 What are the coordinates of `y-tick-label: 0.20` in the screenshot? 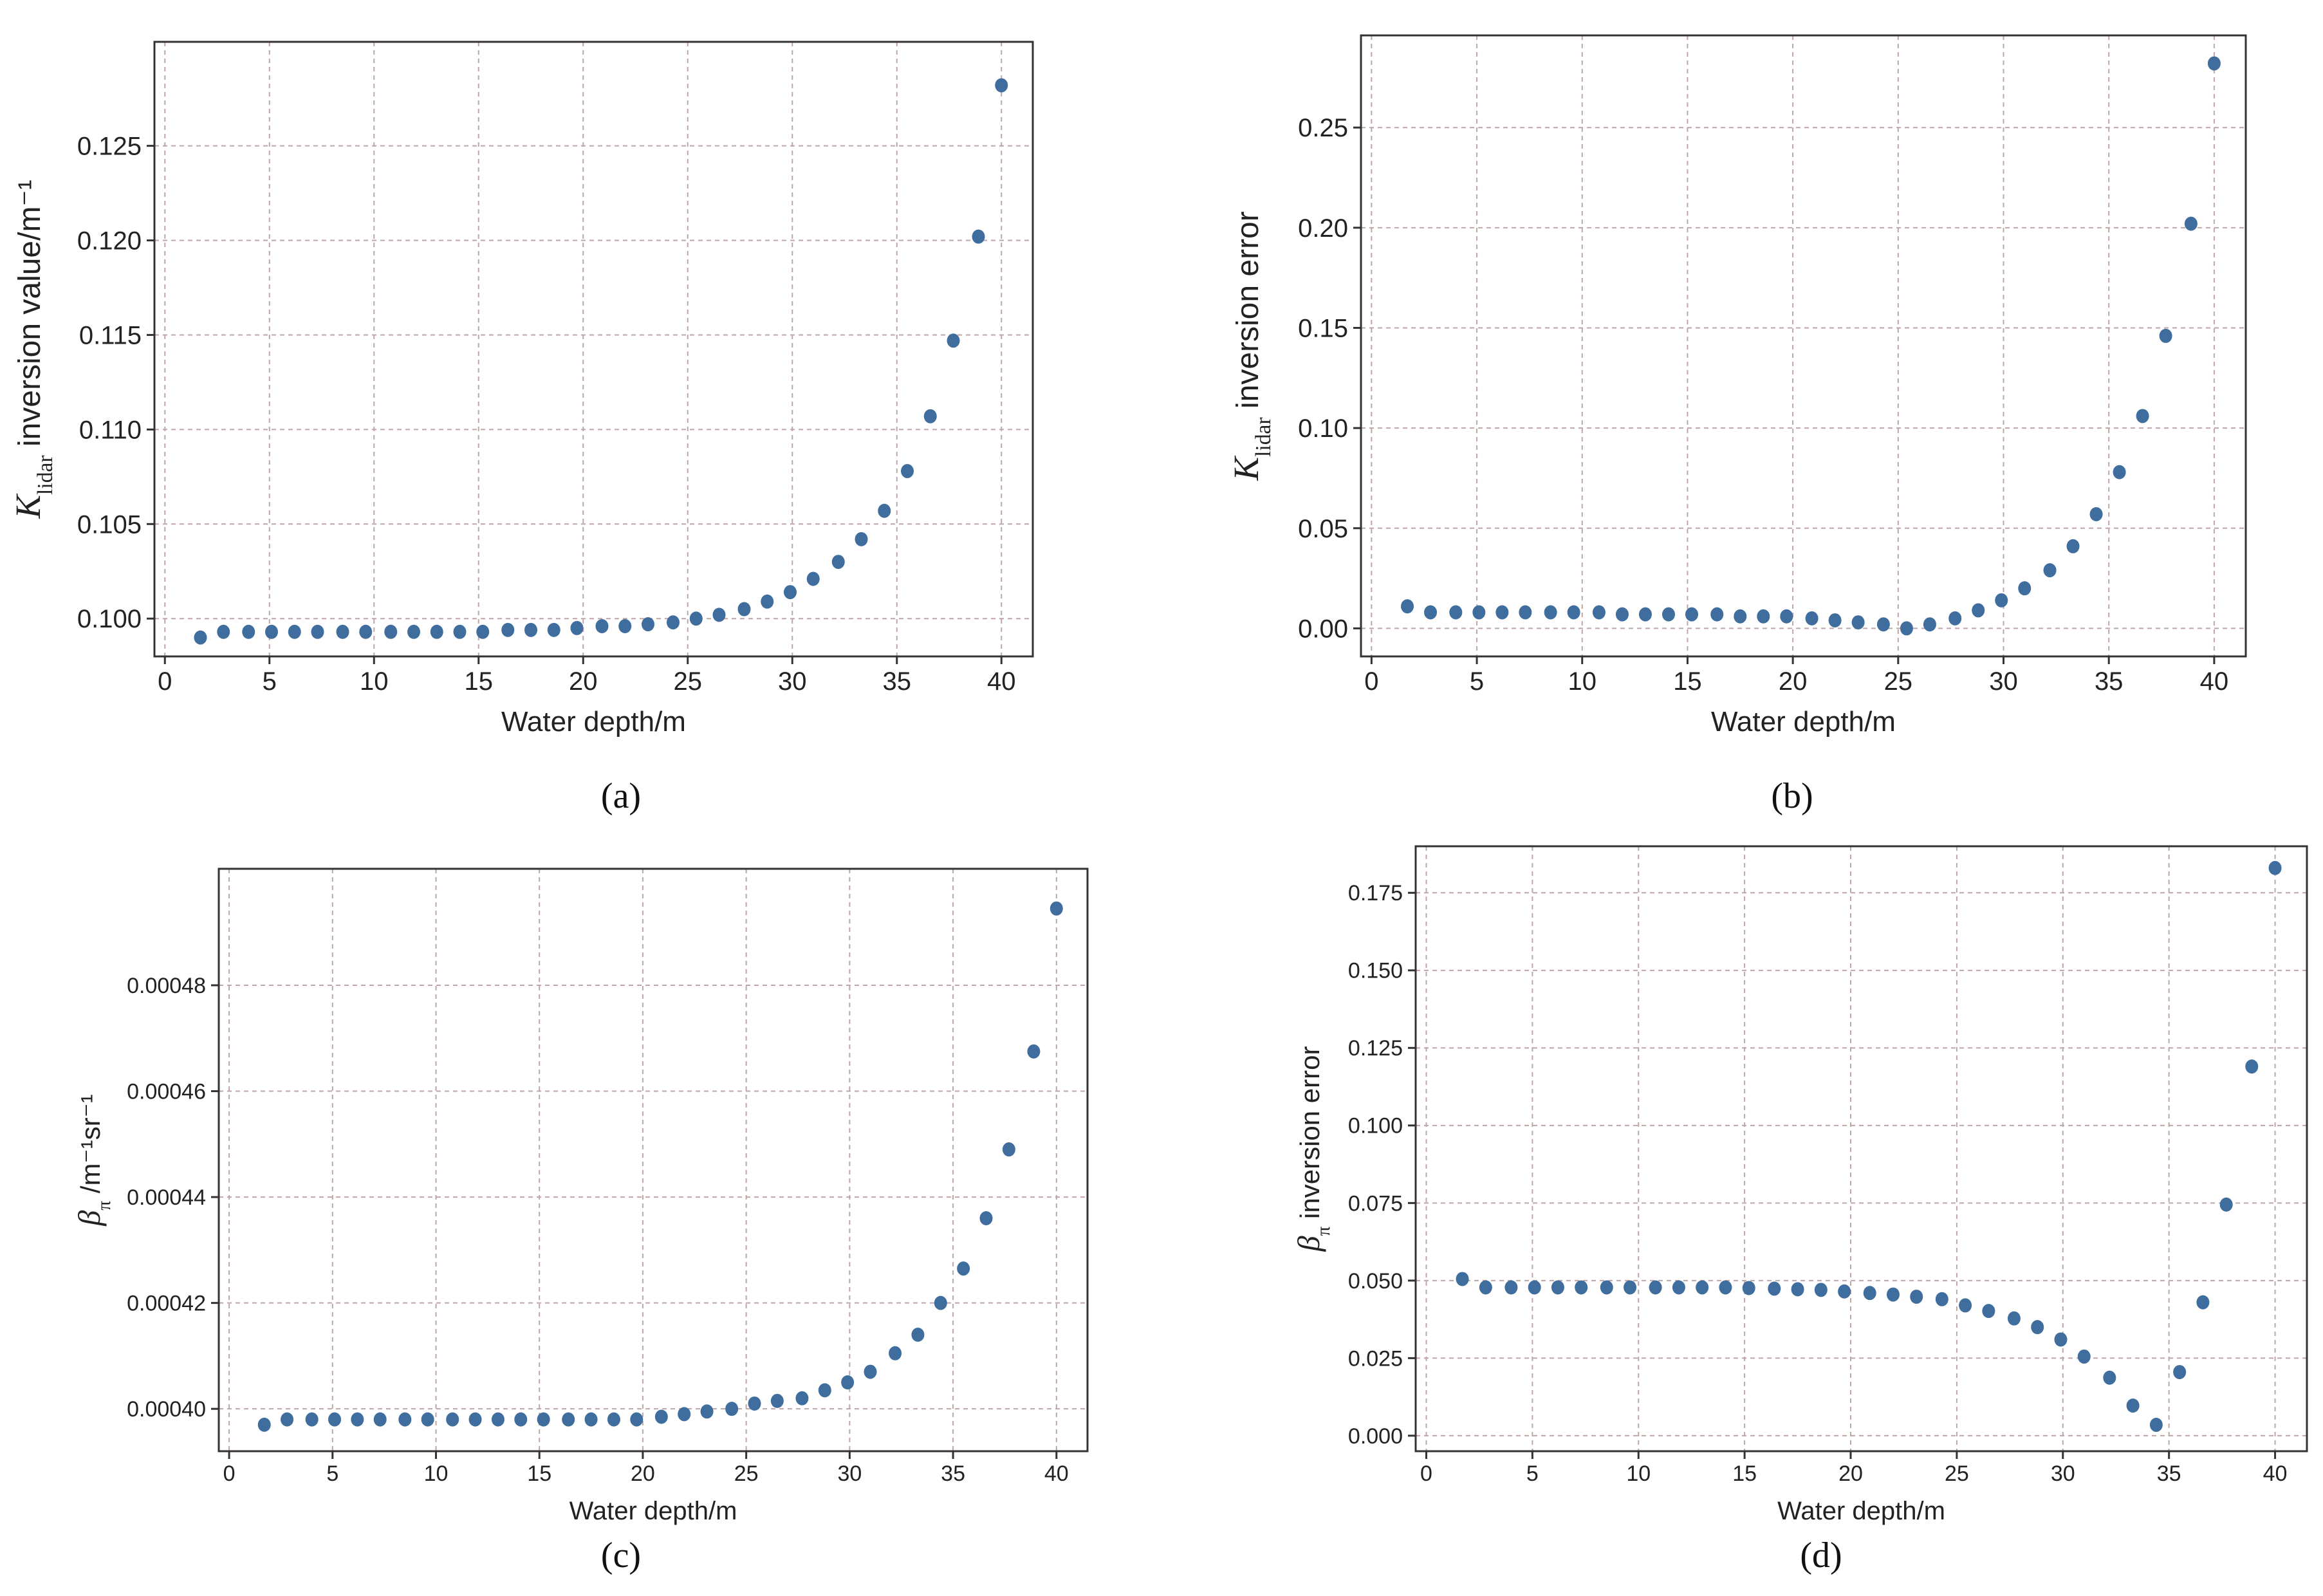 It's located at (1323, 228).